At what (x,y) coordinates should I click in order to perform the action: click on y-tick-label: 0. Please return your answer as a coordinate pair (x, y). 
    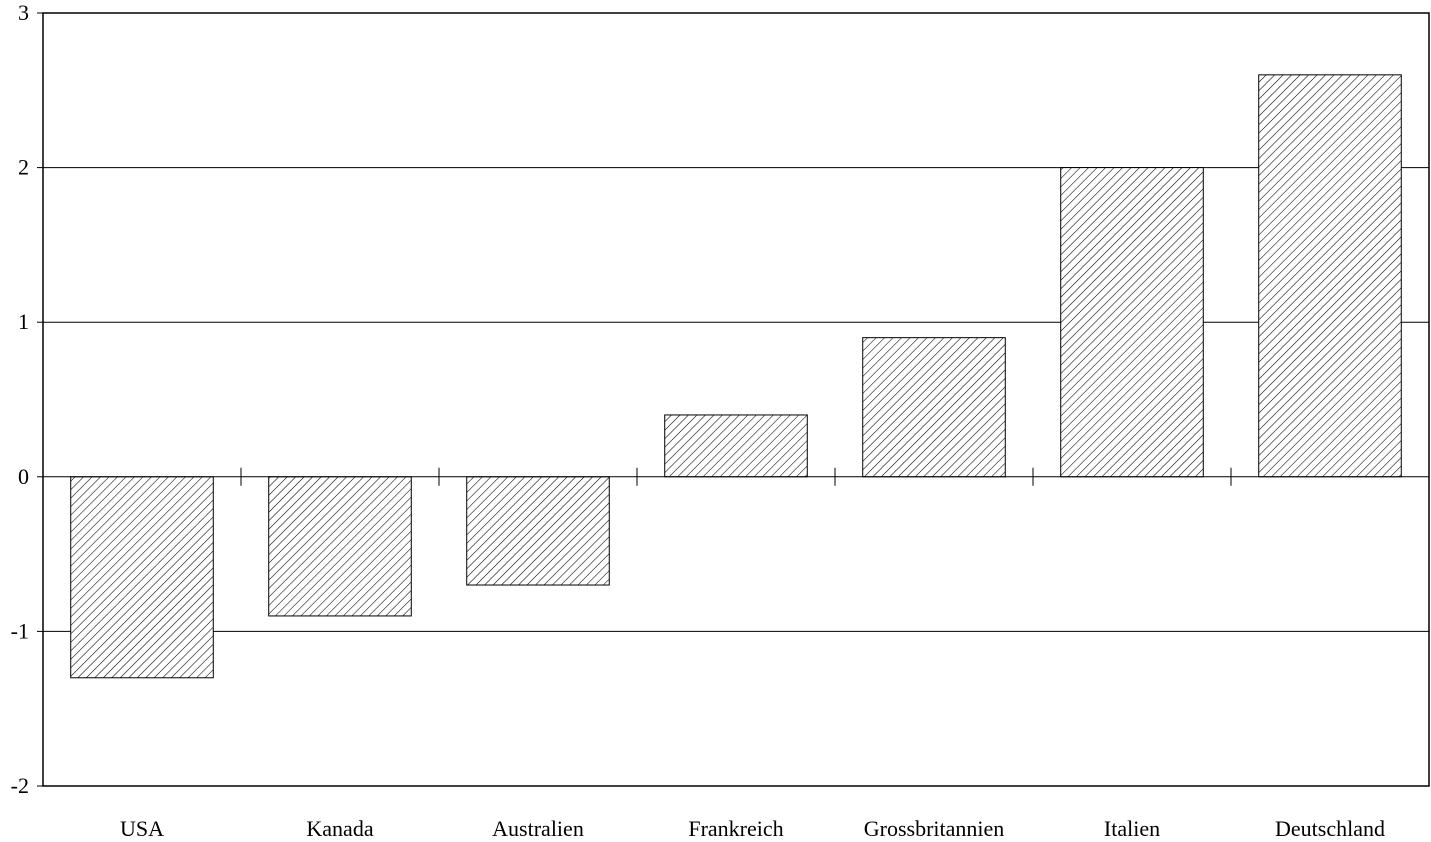
    Looking at the image, I should click on (23, 476).